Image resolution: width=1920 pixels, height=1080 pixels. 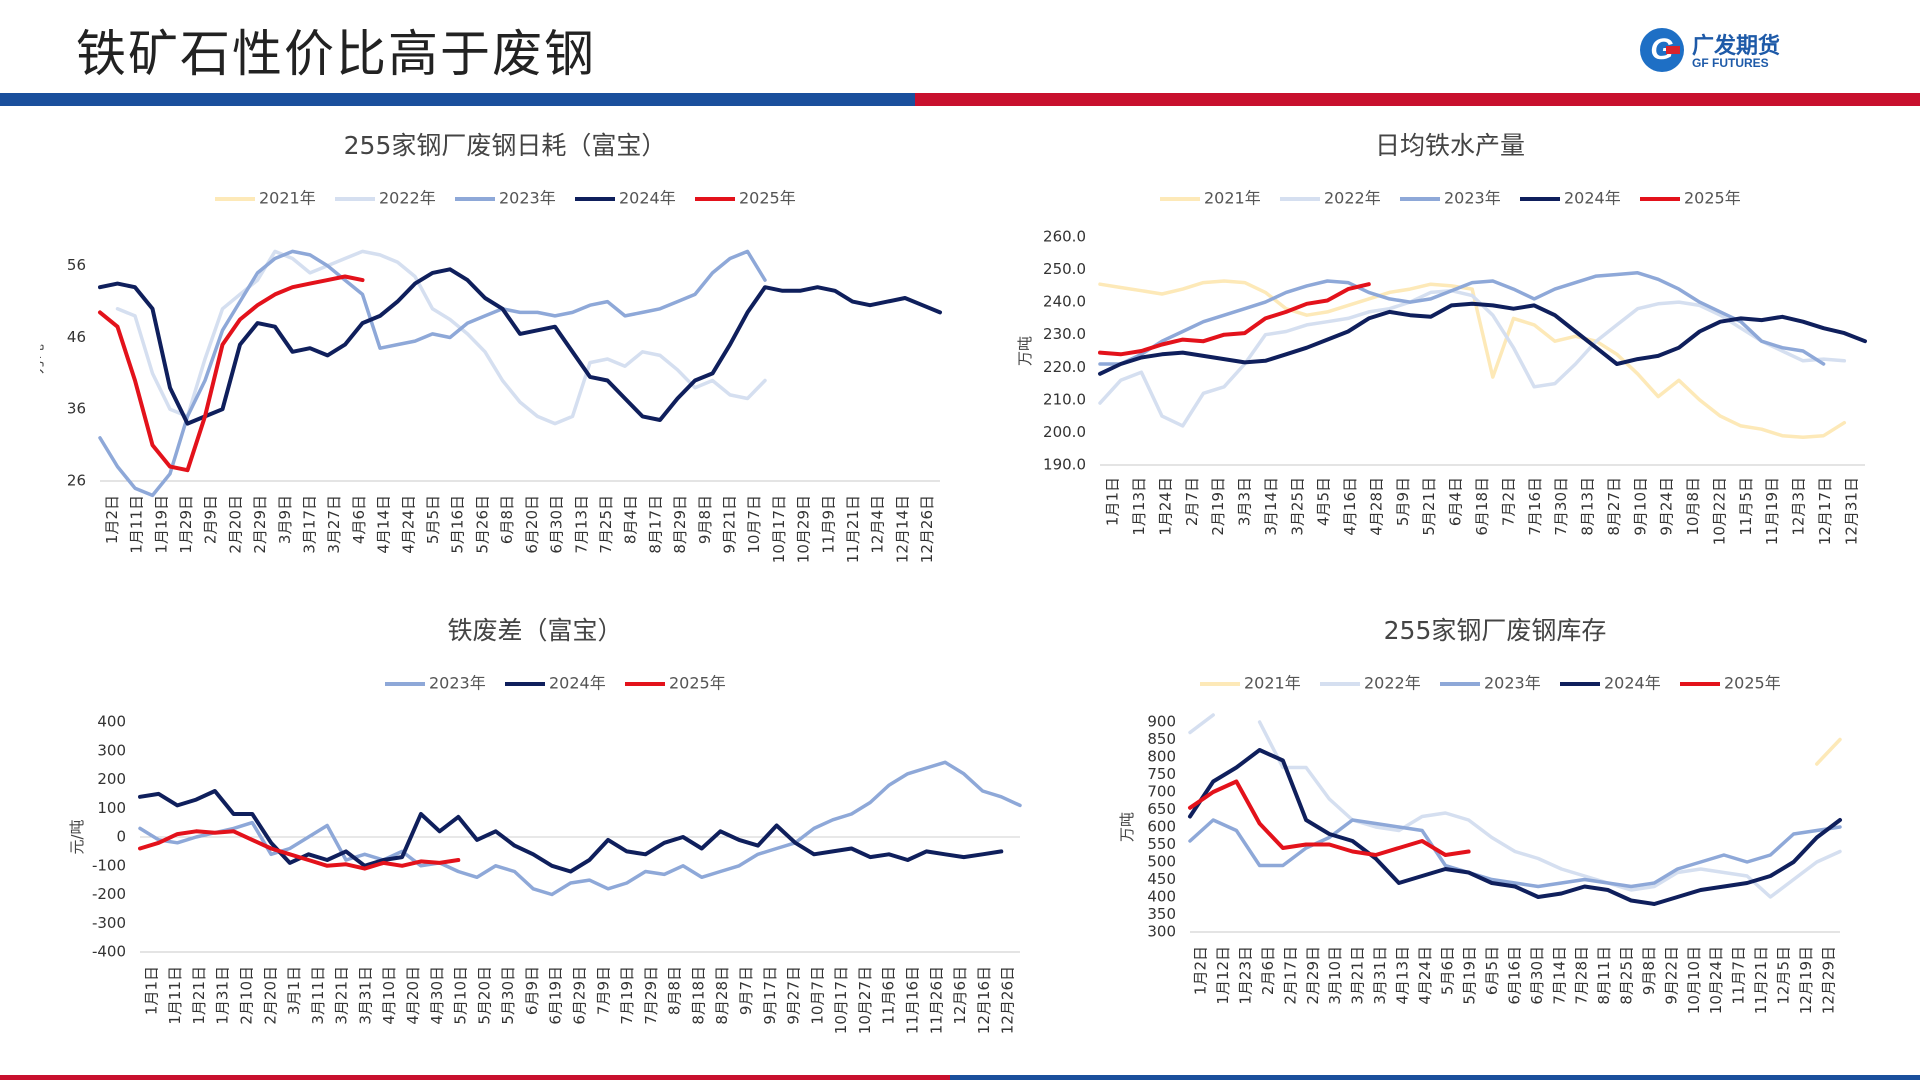 I want to click on page-title: 铁矿石性价比高于废钢, so click(x=336, y=54).